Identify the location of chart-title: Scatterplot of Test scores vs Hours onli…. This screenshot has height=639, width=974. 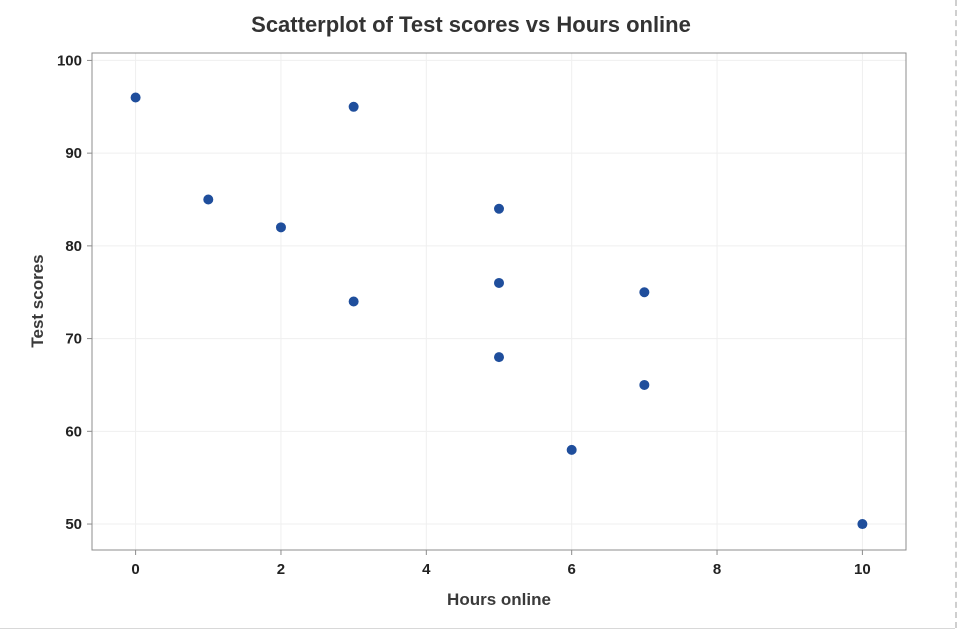
(471, 24).